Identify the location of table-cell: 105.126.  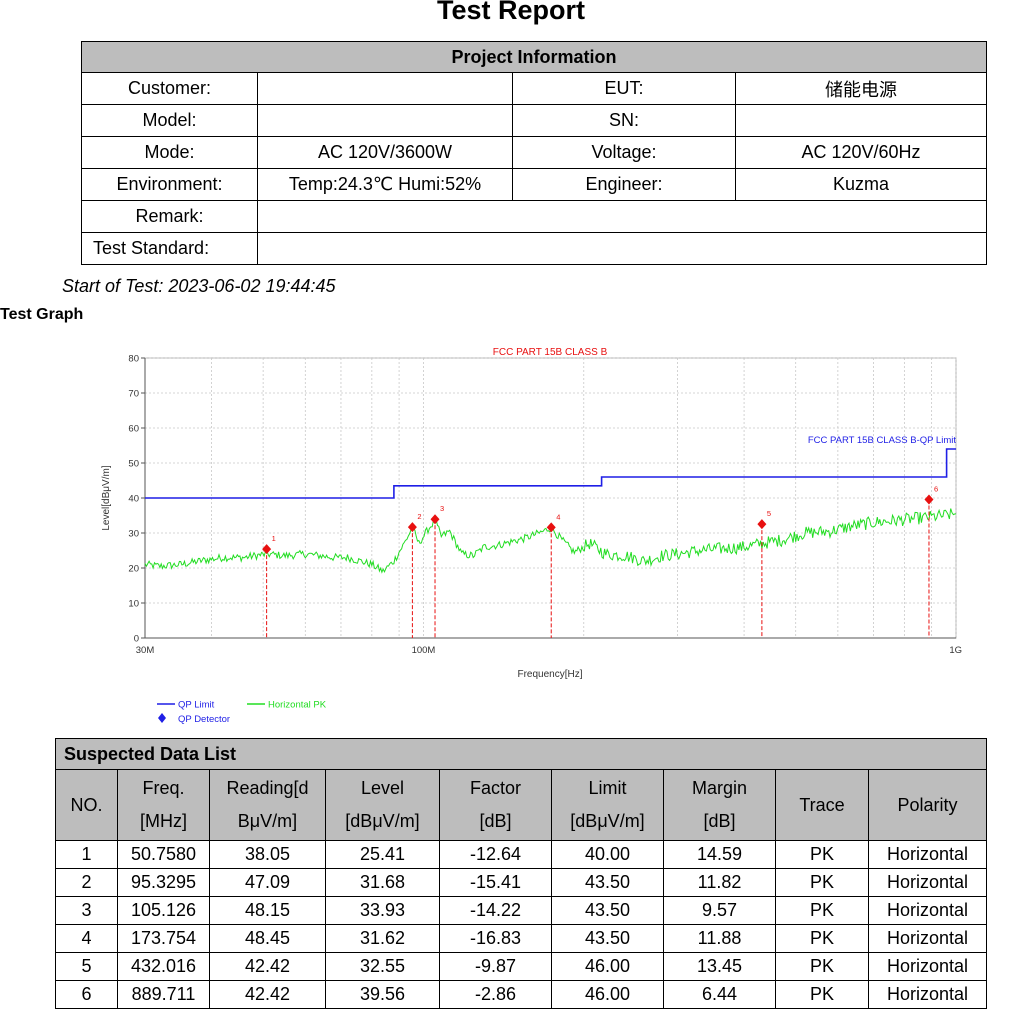
(163, 910).